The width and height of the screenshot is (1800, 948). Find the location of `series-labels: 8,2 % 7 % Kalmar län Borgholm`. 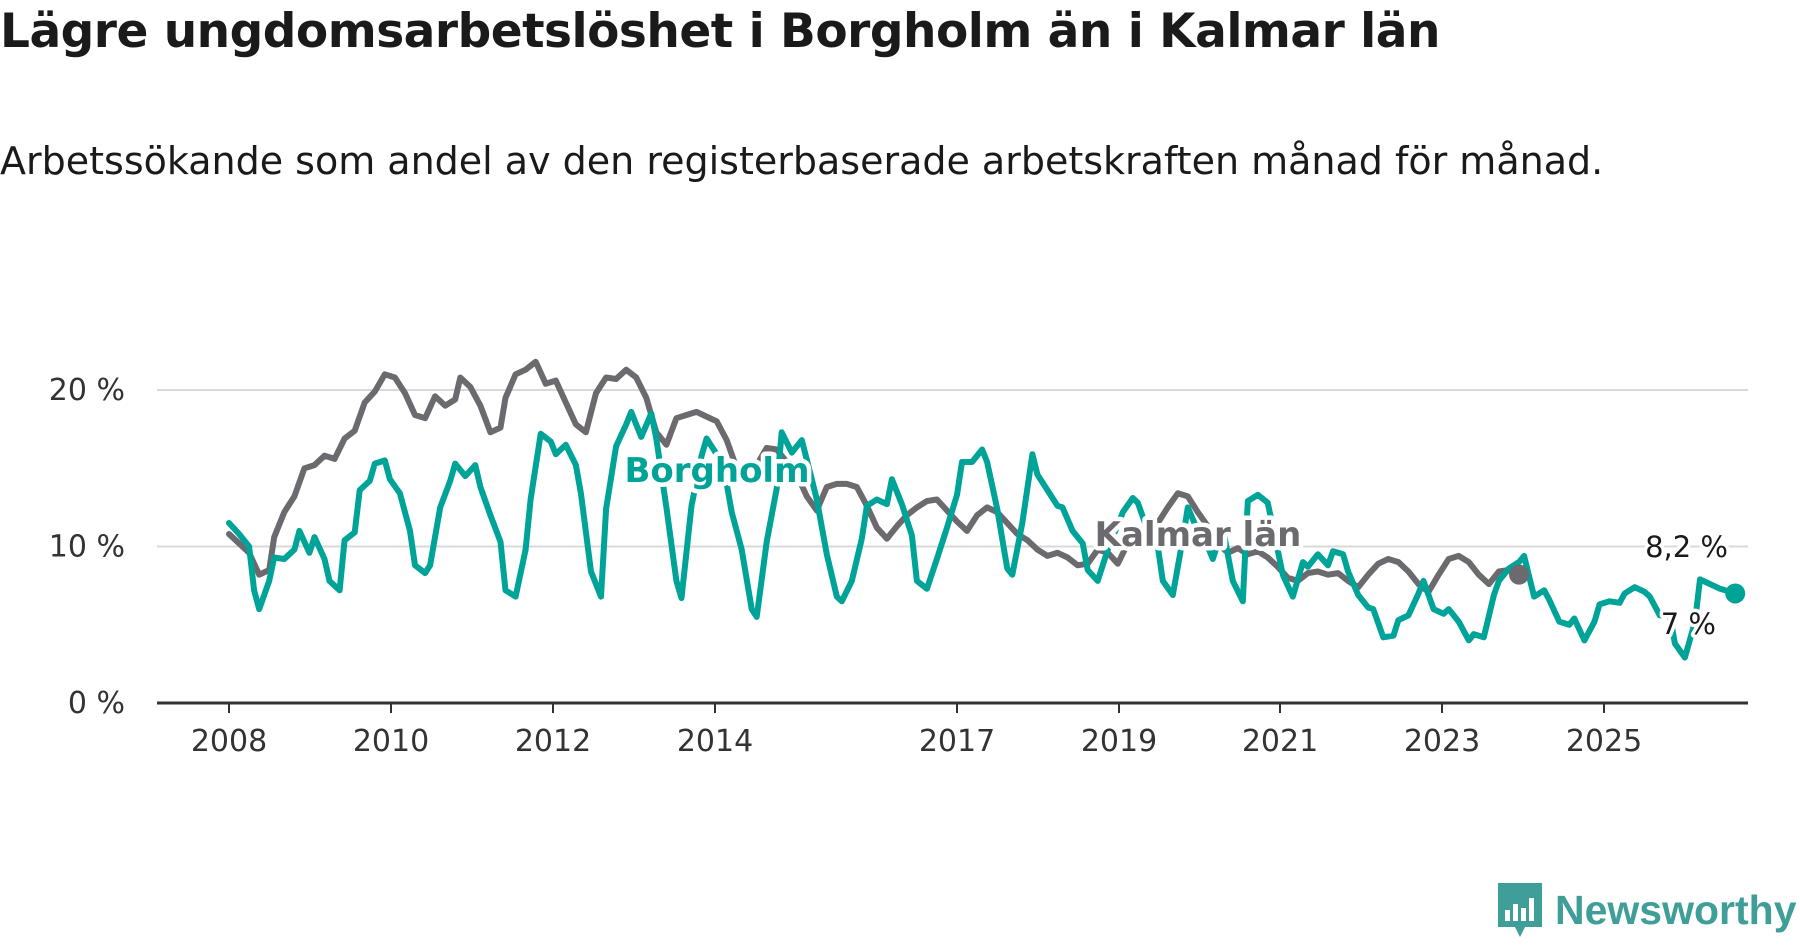

series-labels: 8,2 % 7 % Kalmar län Borgholm is located at coordinates (1183, 546).